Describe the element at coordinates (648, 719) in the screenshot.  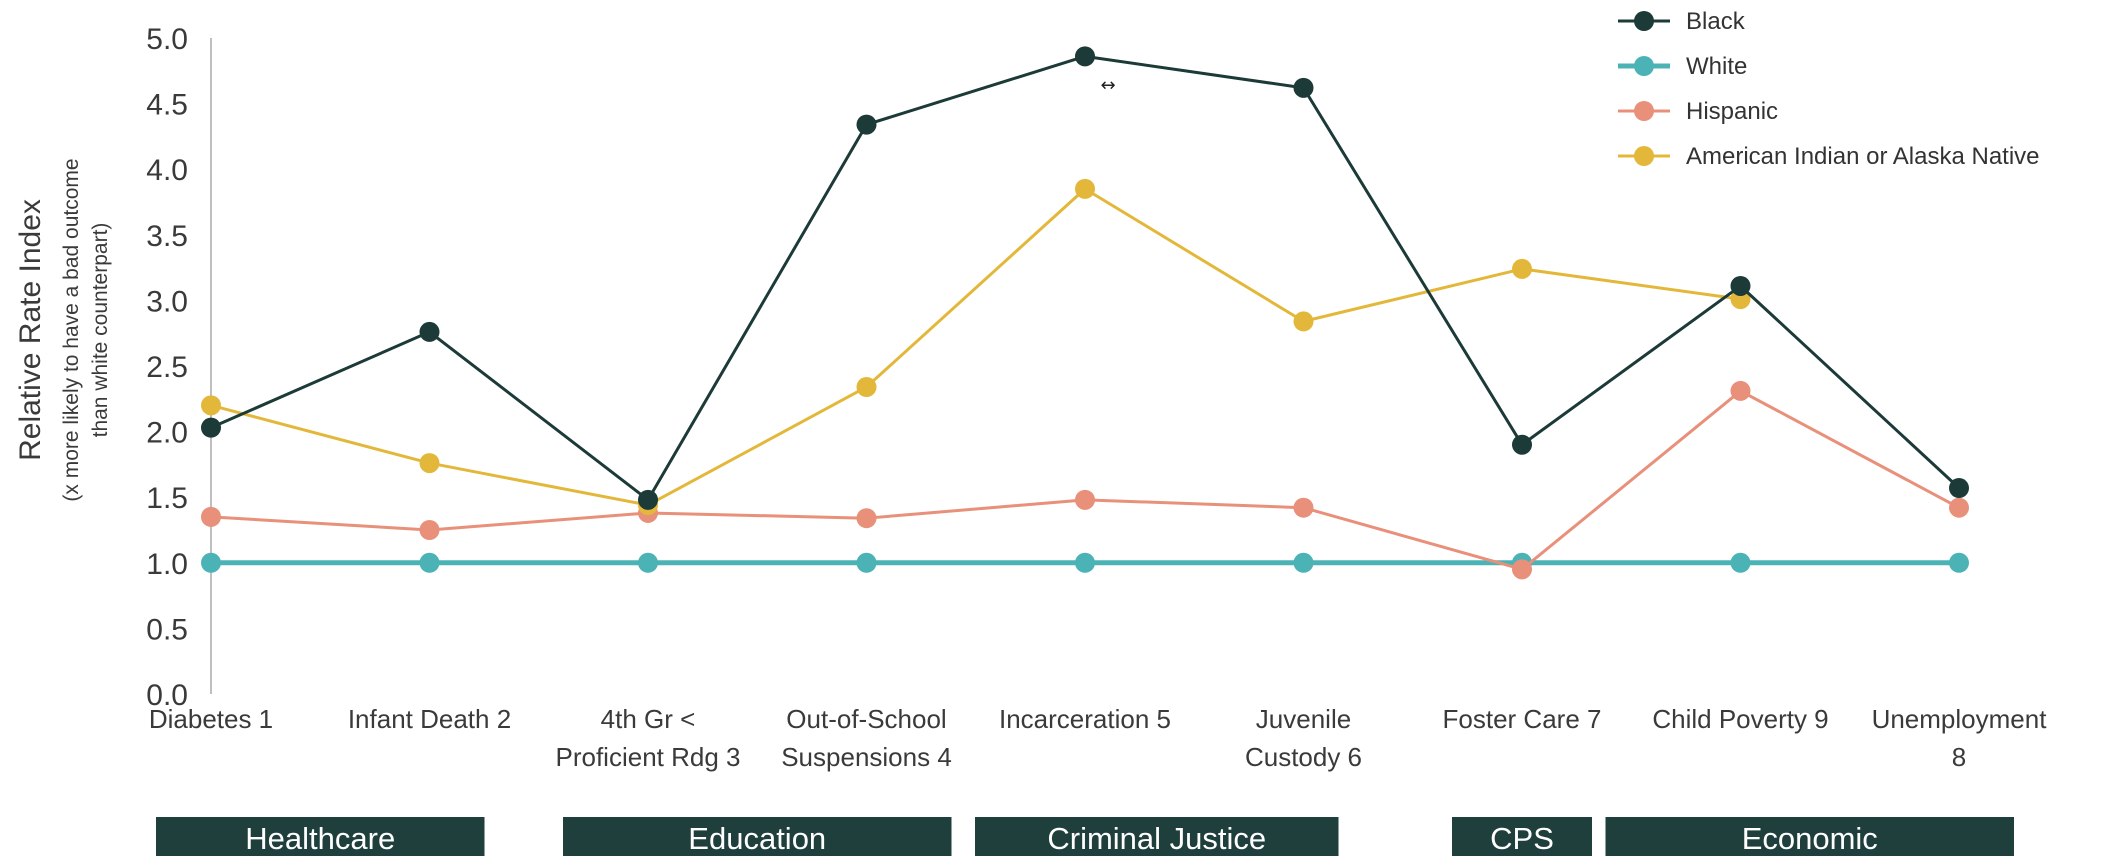
I see `x-category-label: 4th Gr <` at that location.